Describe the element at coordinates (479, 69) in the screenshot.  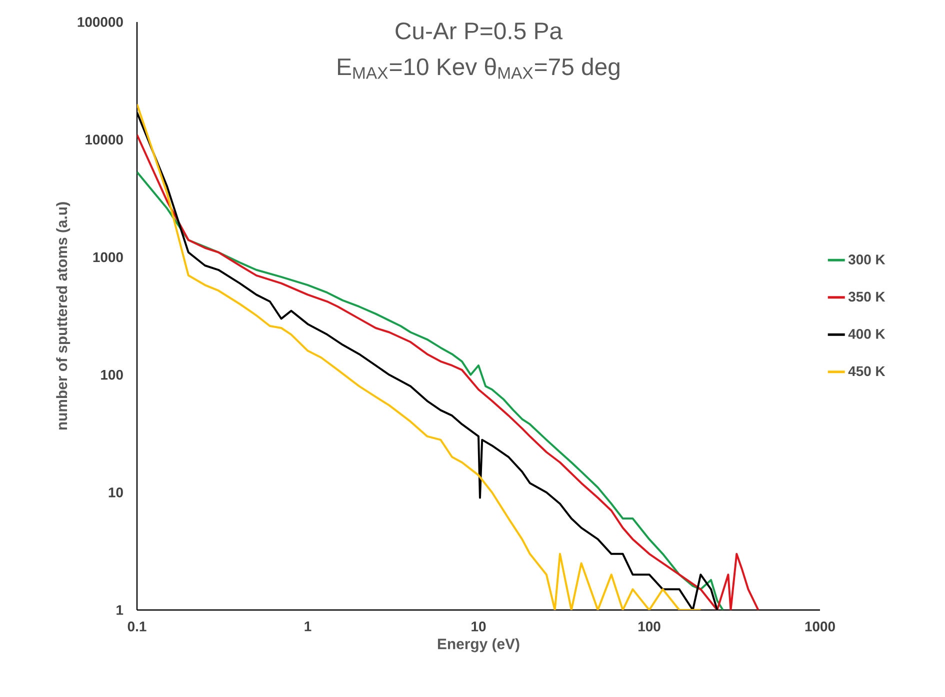
I see `text: E$_{MAX}$=10 Kev θ$_{MAX}$=75 deg` at that location.